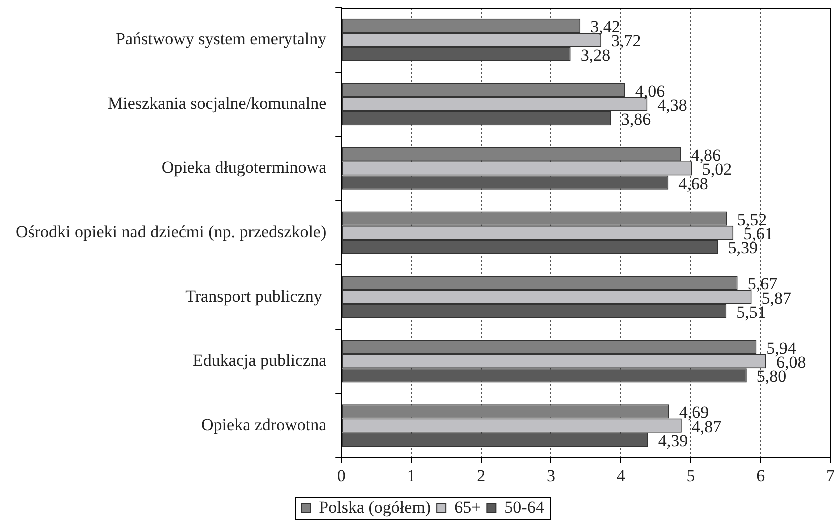 This screenshot has height=527, width=839. What do you see at coordinates (761, 476) in the screenshot?
I see `x-tick-label: 6` at bounding box center [761, 476].